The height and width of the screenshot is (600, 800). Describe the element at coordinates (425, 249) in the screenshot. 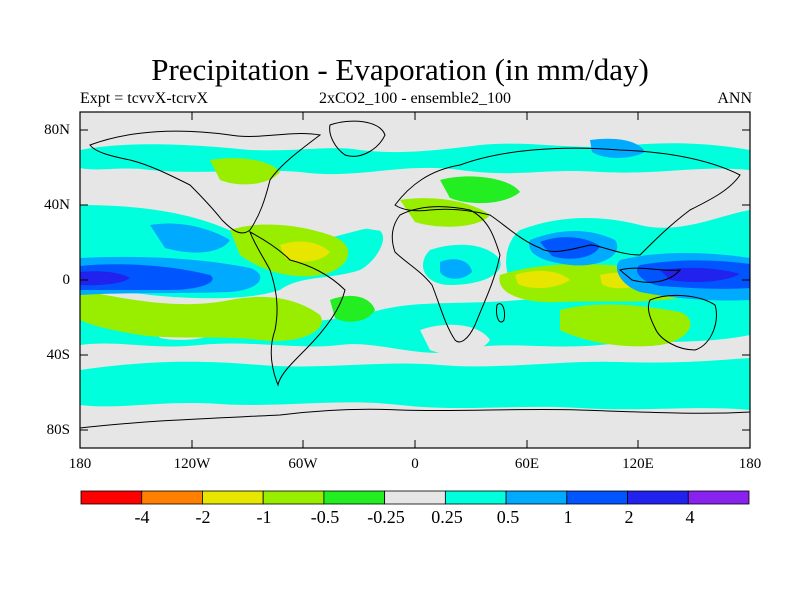

I see `contour-band-green` at that location.